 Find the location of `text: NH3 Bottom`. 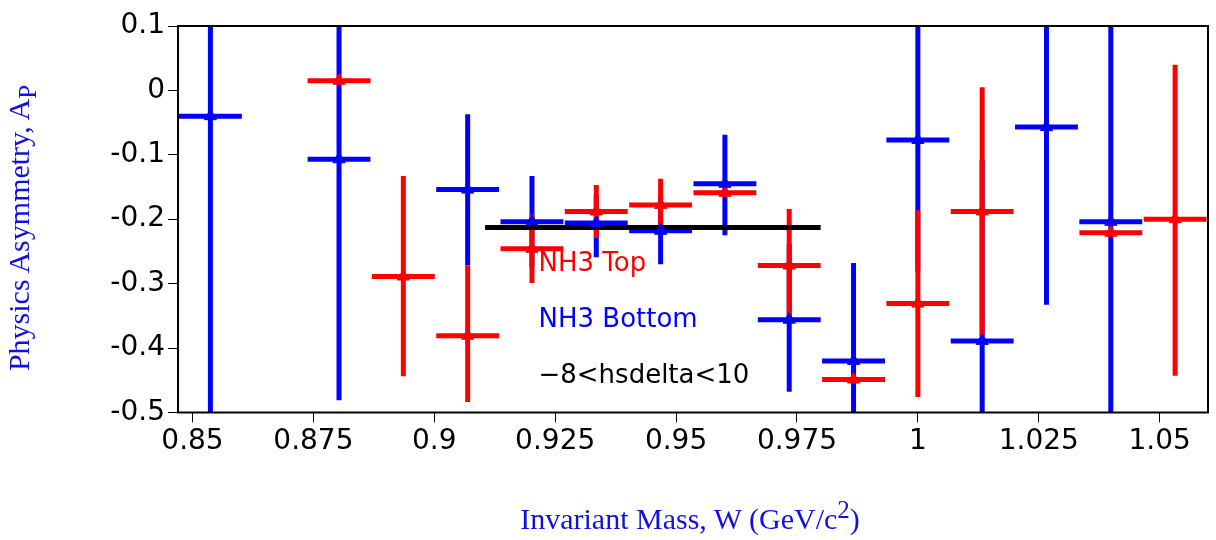

text: NH3 Bottom is located at coordinates (618, 318).